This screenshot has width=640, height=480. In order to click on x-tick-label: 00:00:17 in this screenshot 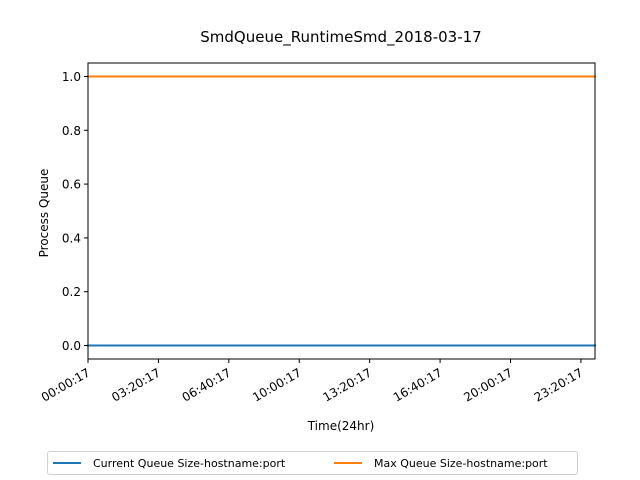, I will do `click(66, 384)`.